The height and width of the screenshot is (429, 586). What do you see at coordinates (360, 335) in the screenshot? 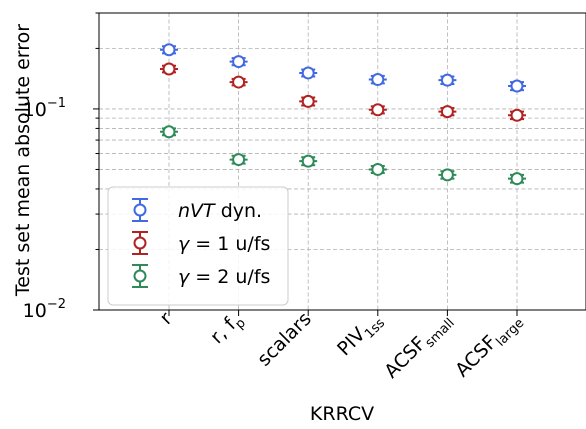
I see `x-tick-label: PIV1ss` at bounding box center [360, 335].